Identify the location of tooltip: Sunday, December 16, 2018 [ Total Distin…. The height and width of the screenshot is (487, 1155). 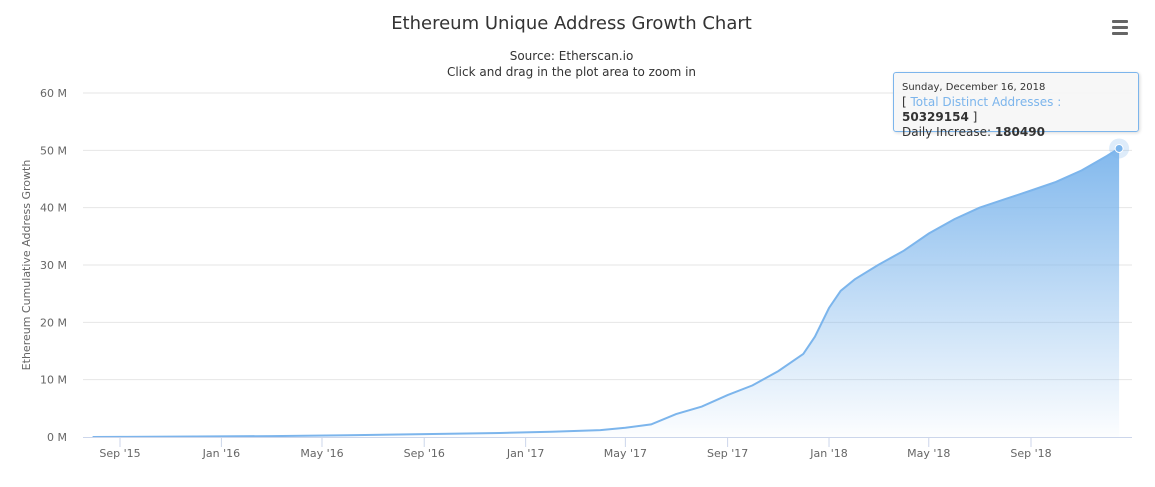
(1016, 105).